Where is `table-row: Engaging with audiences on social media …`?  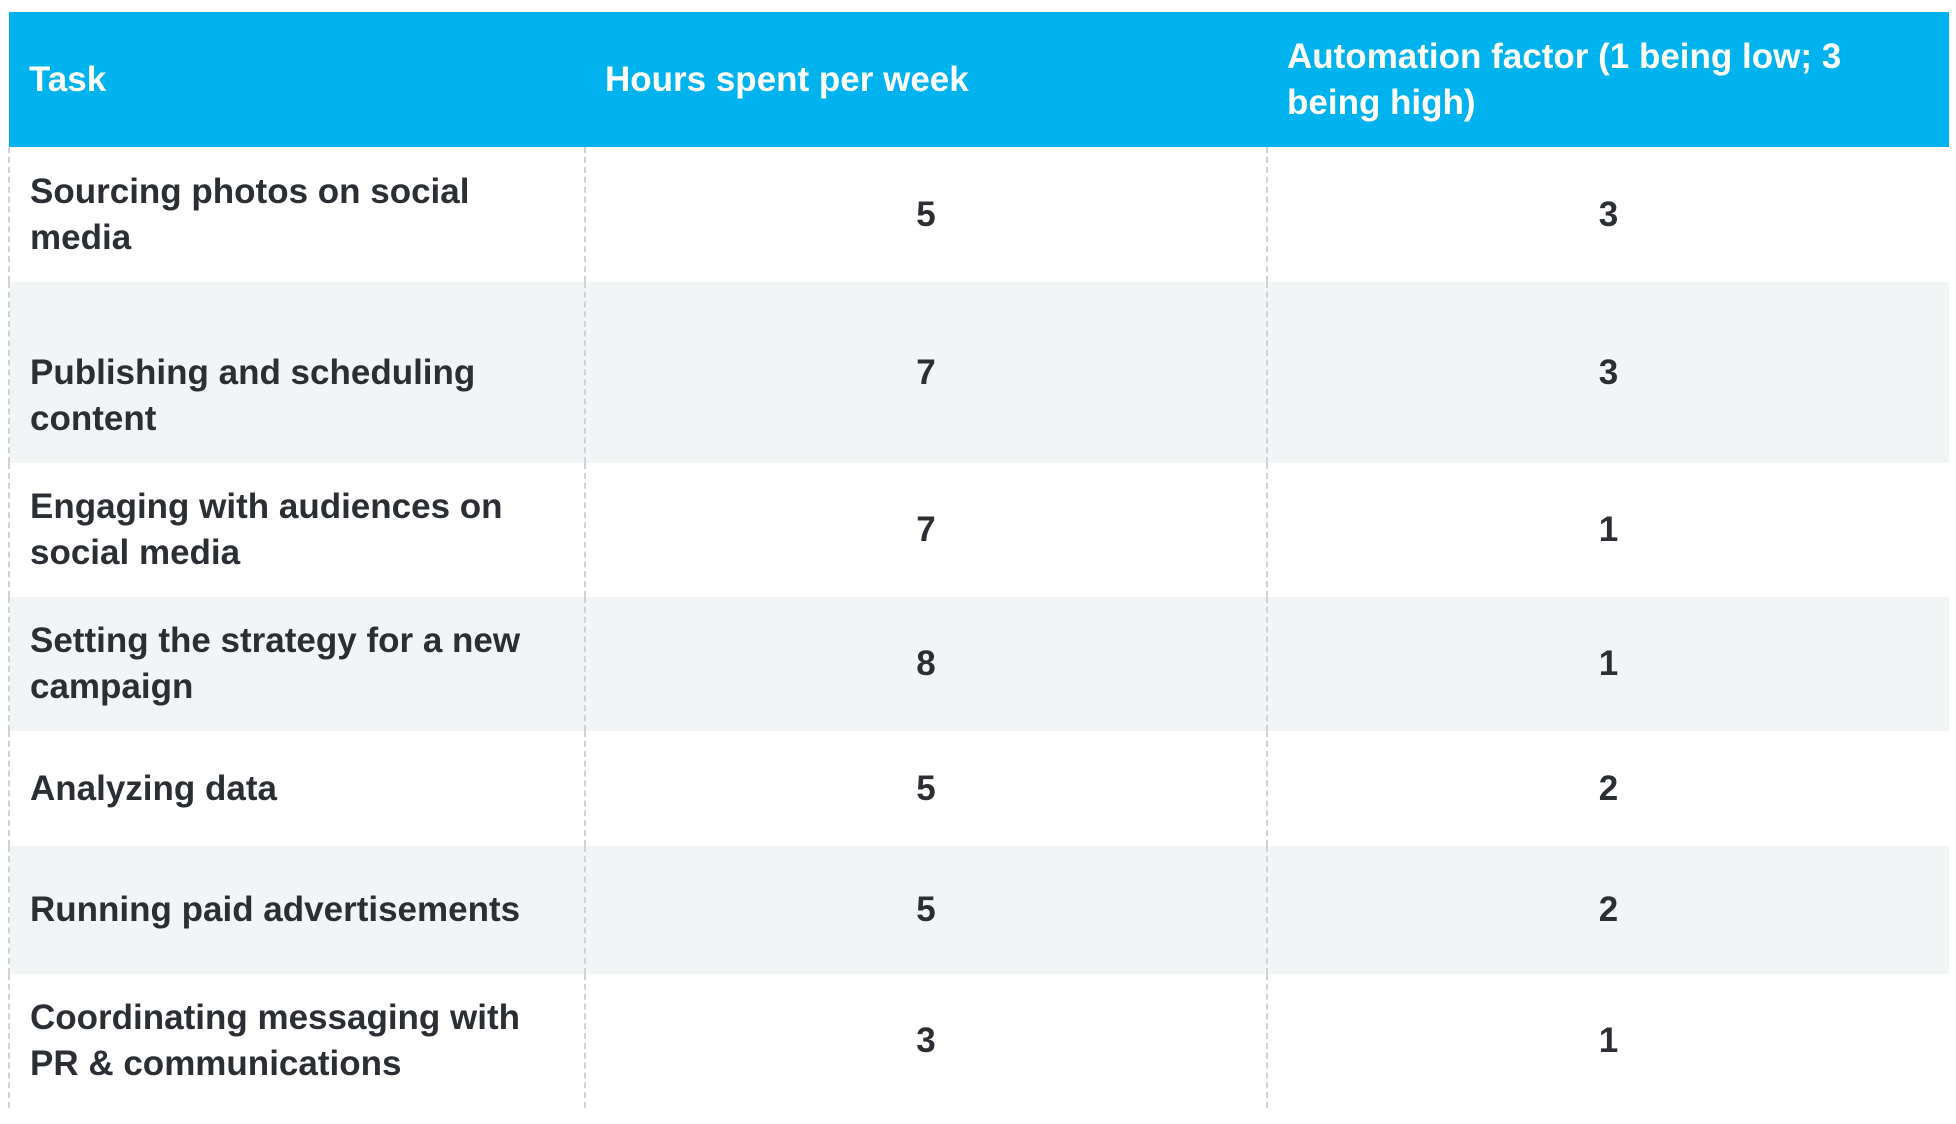
table-row: Engaging with audiences on social media … is located at coordinates (978, 530).